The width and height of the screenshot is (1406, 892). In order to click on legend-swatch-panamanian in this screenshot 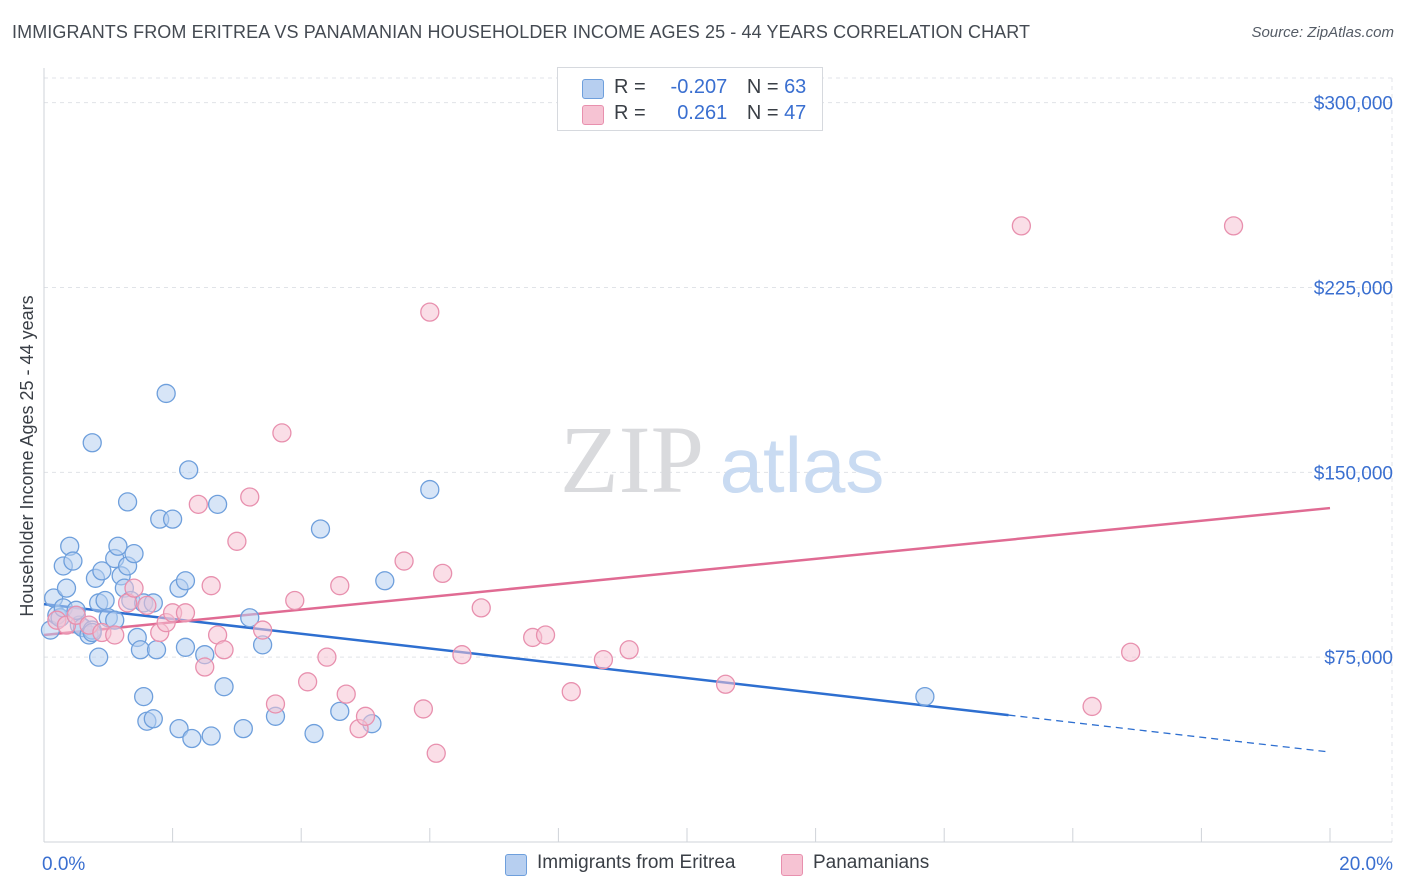, I will do `click(593, 115)`.